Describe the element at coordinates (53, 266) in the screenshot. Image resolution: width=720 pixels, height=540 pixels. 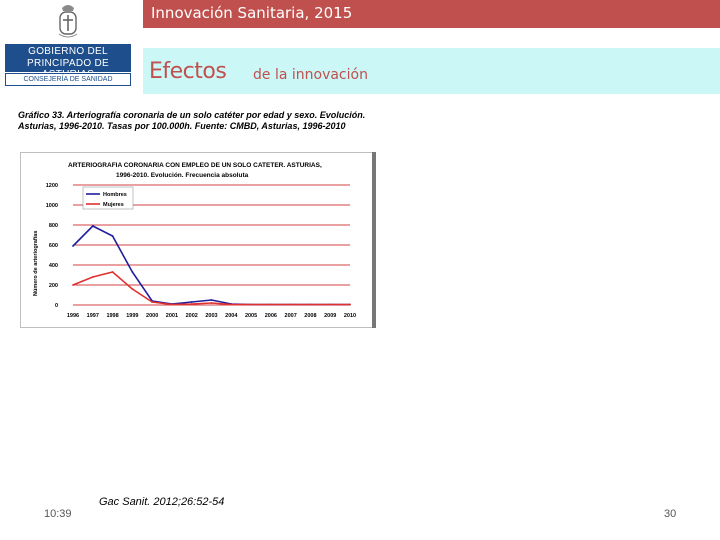
I see `y-tick-label: 400` at that location.